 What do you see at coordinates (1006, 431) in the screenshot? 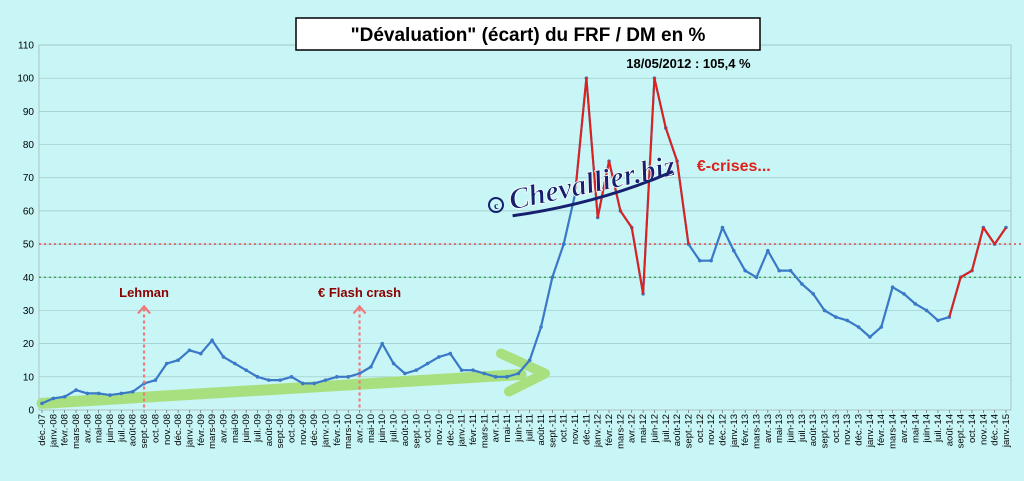
I see `x-tick-label-85: janv.-15` at bounding box center [1006, 431].